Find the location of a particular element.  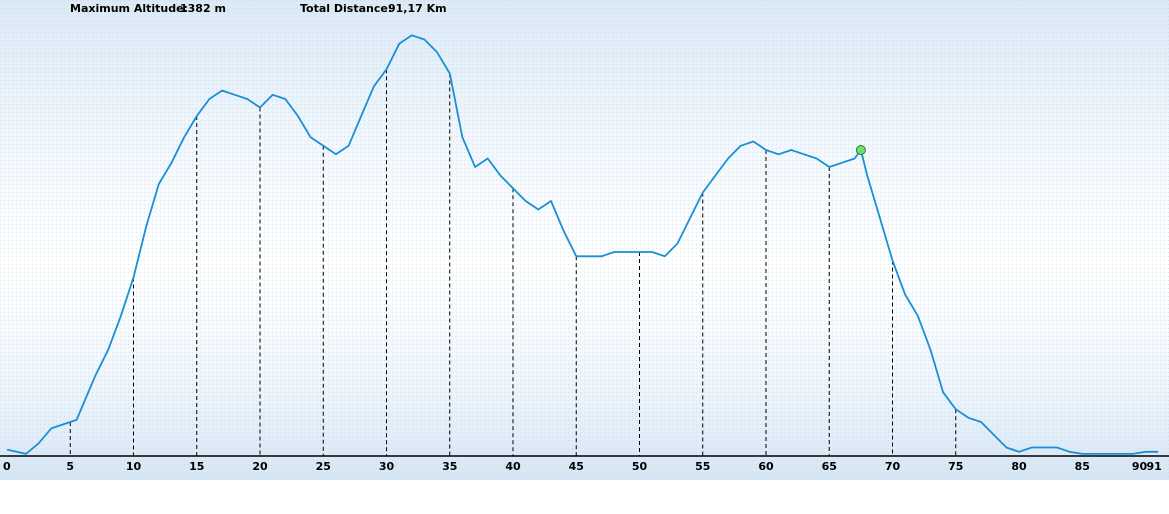

x-tick-label-30: 30 is located at coordinates (387, 466).